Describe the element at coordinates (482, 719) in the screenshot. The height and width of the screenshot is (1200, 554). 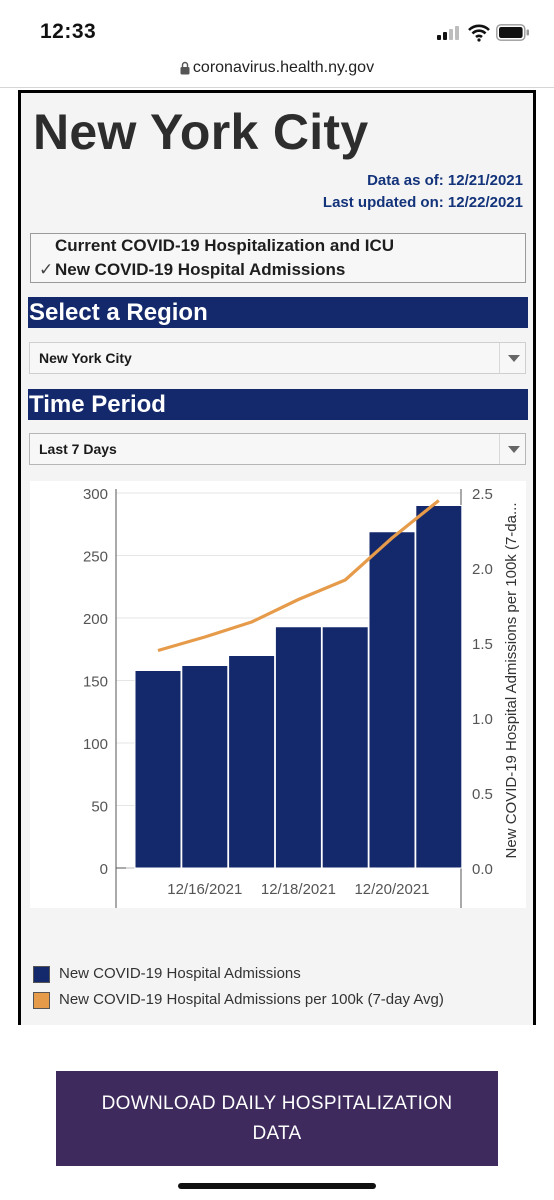
I see `y-right-tick-label: 1.0` at that location.